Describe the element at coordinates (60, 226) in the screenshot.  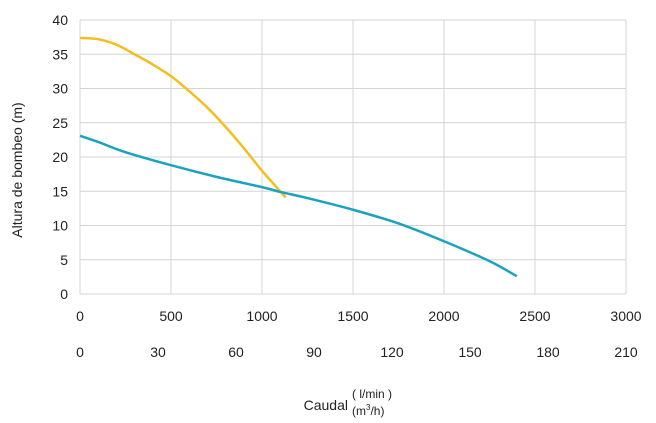
I see `y-tick-label: 10` at that location.